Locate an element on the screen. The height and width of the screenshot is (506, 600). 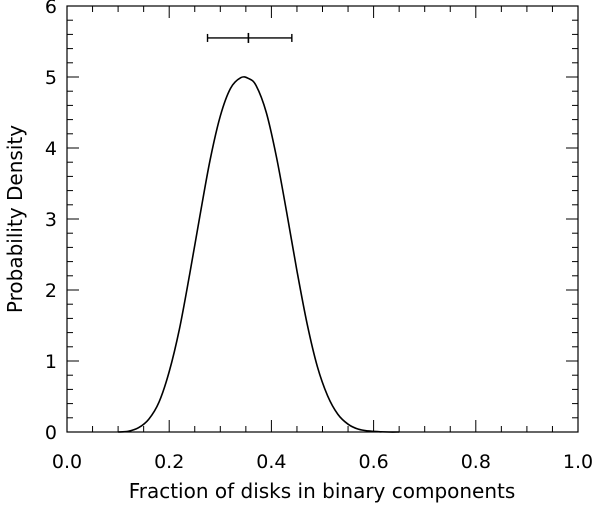
confidence-errorbar is located at coordinates (249, 37).